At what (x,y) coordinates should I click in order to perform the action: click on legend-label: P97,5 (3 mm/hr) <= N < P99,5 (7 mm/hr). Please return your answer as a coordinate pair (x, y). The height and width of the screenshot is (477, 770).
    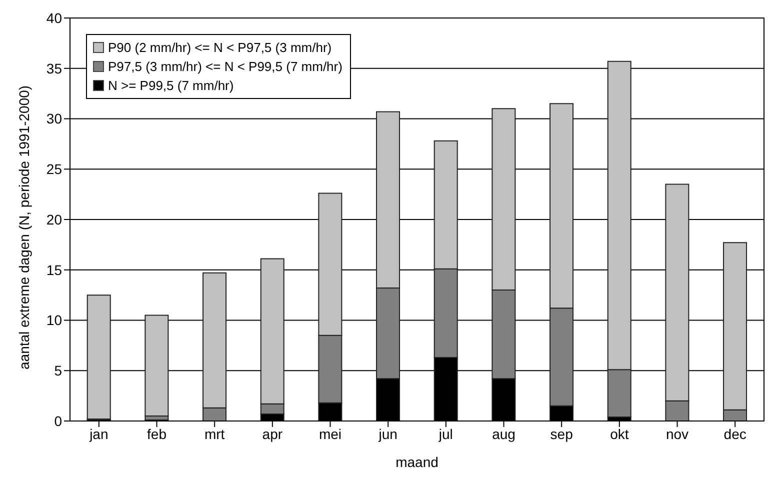
    Looking at the image, I should click on (225, 67).